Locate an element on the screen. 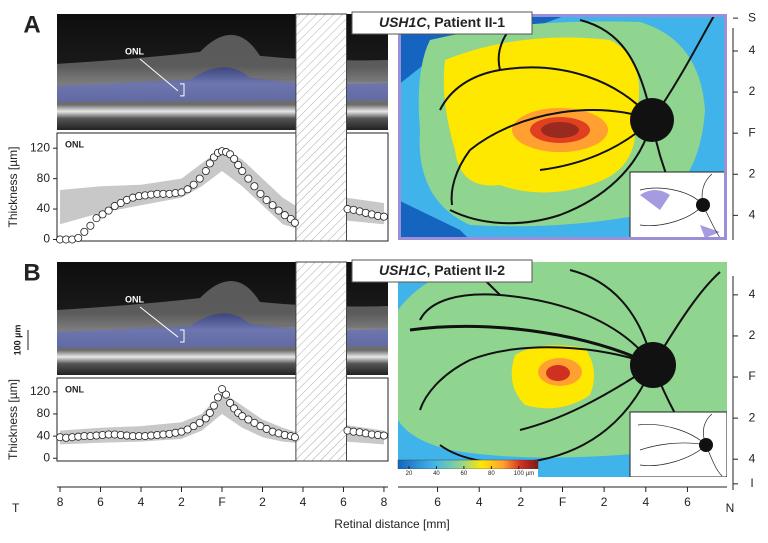 This screenshot has width=768, height=543. panel-title: USH1C, Patient II-1 is located at coordinates (442, 22).